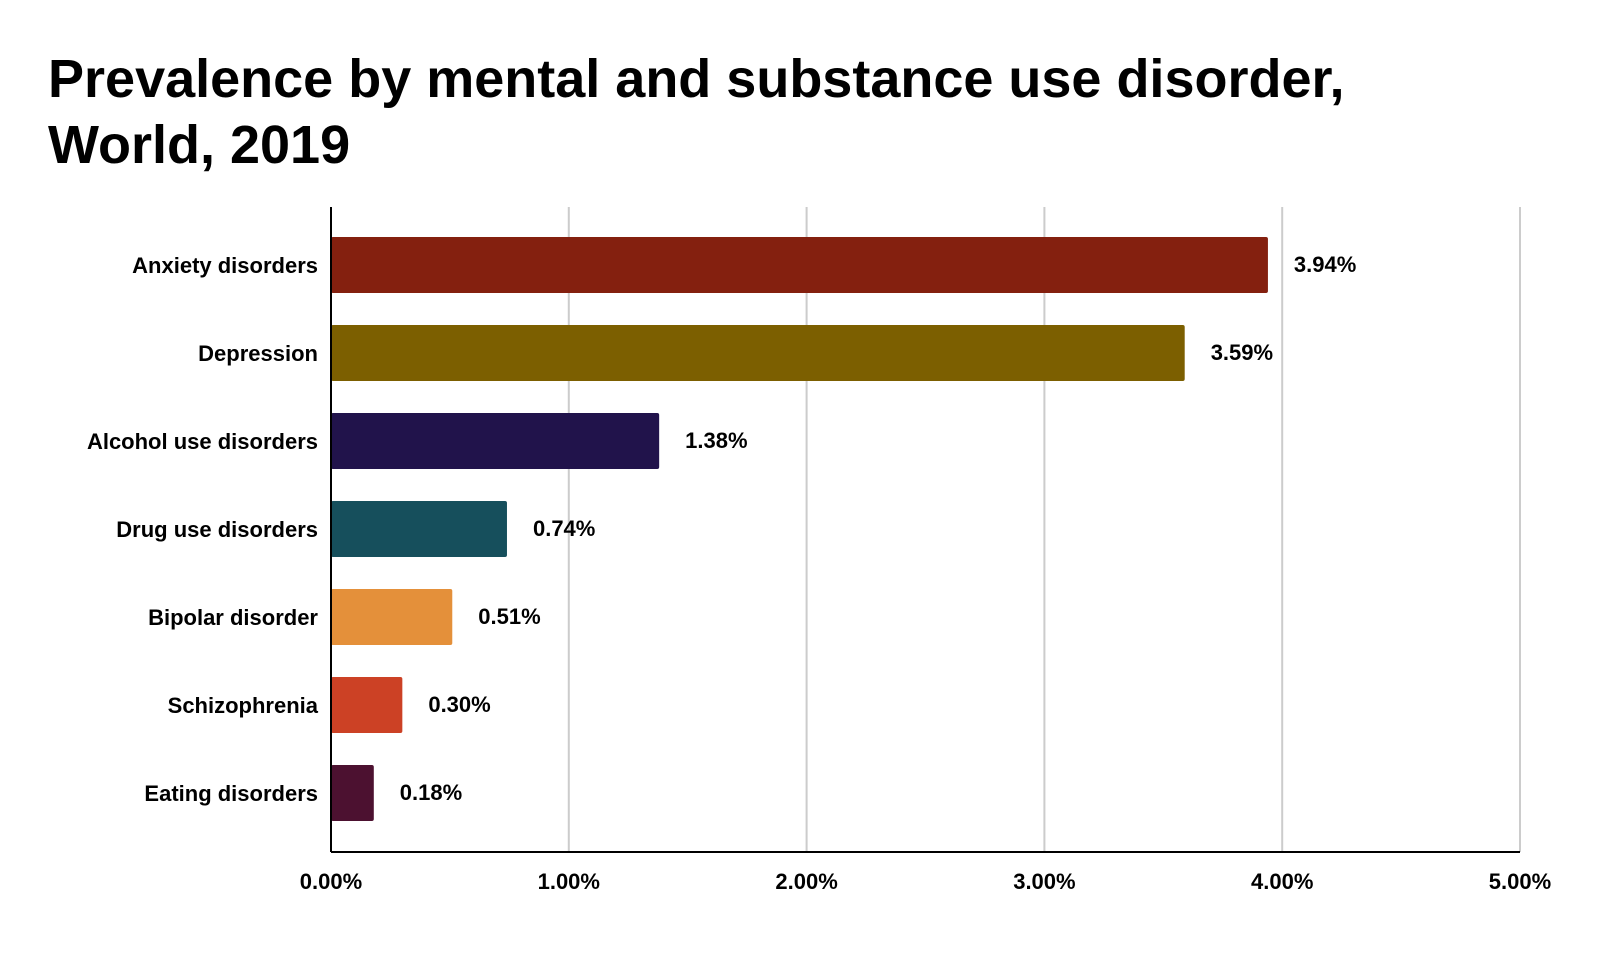  I want to click on data-label: 3.94%, so click(1325, 264).